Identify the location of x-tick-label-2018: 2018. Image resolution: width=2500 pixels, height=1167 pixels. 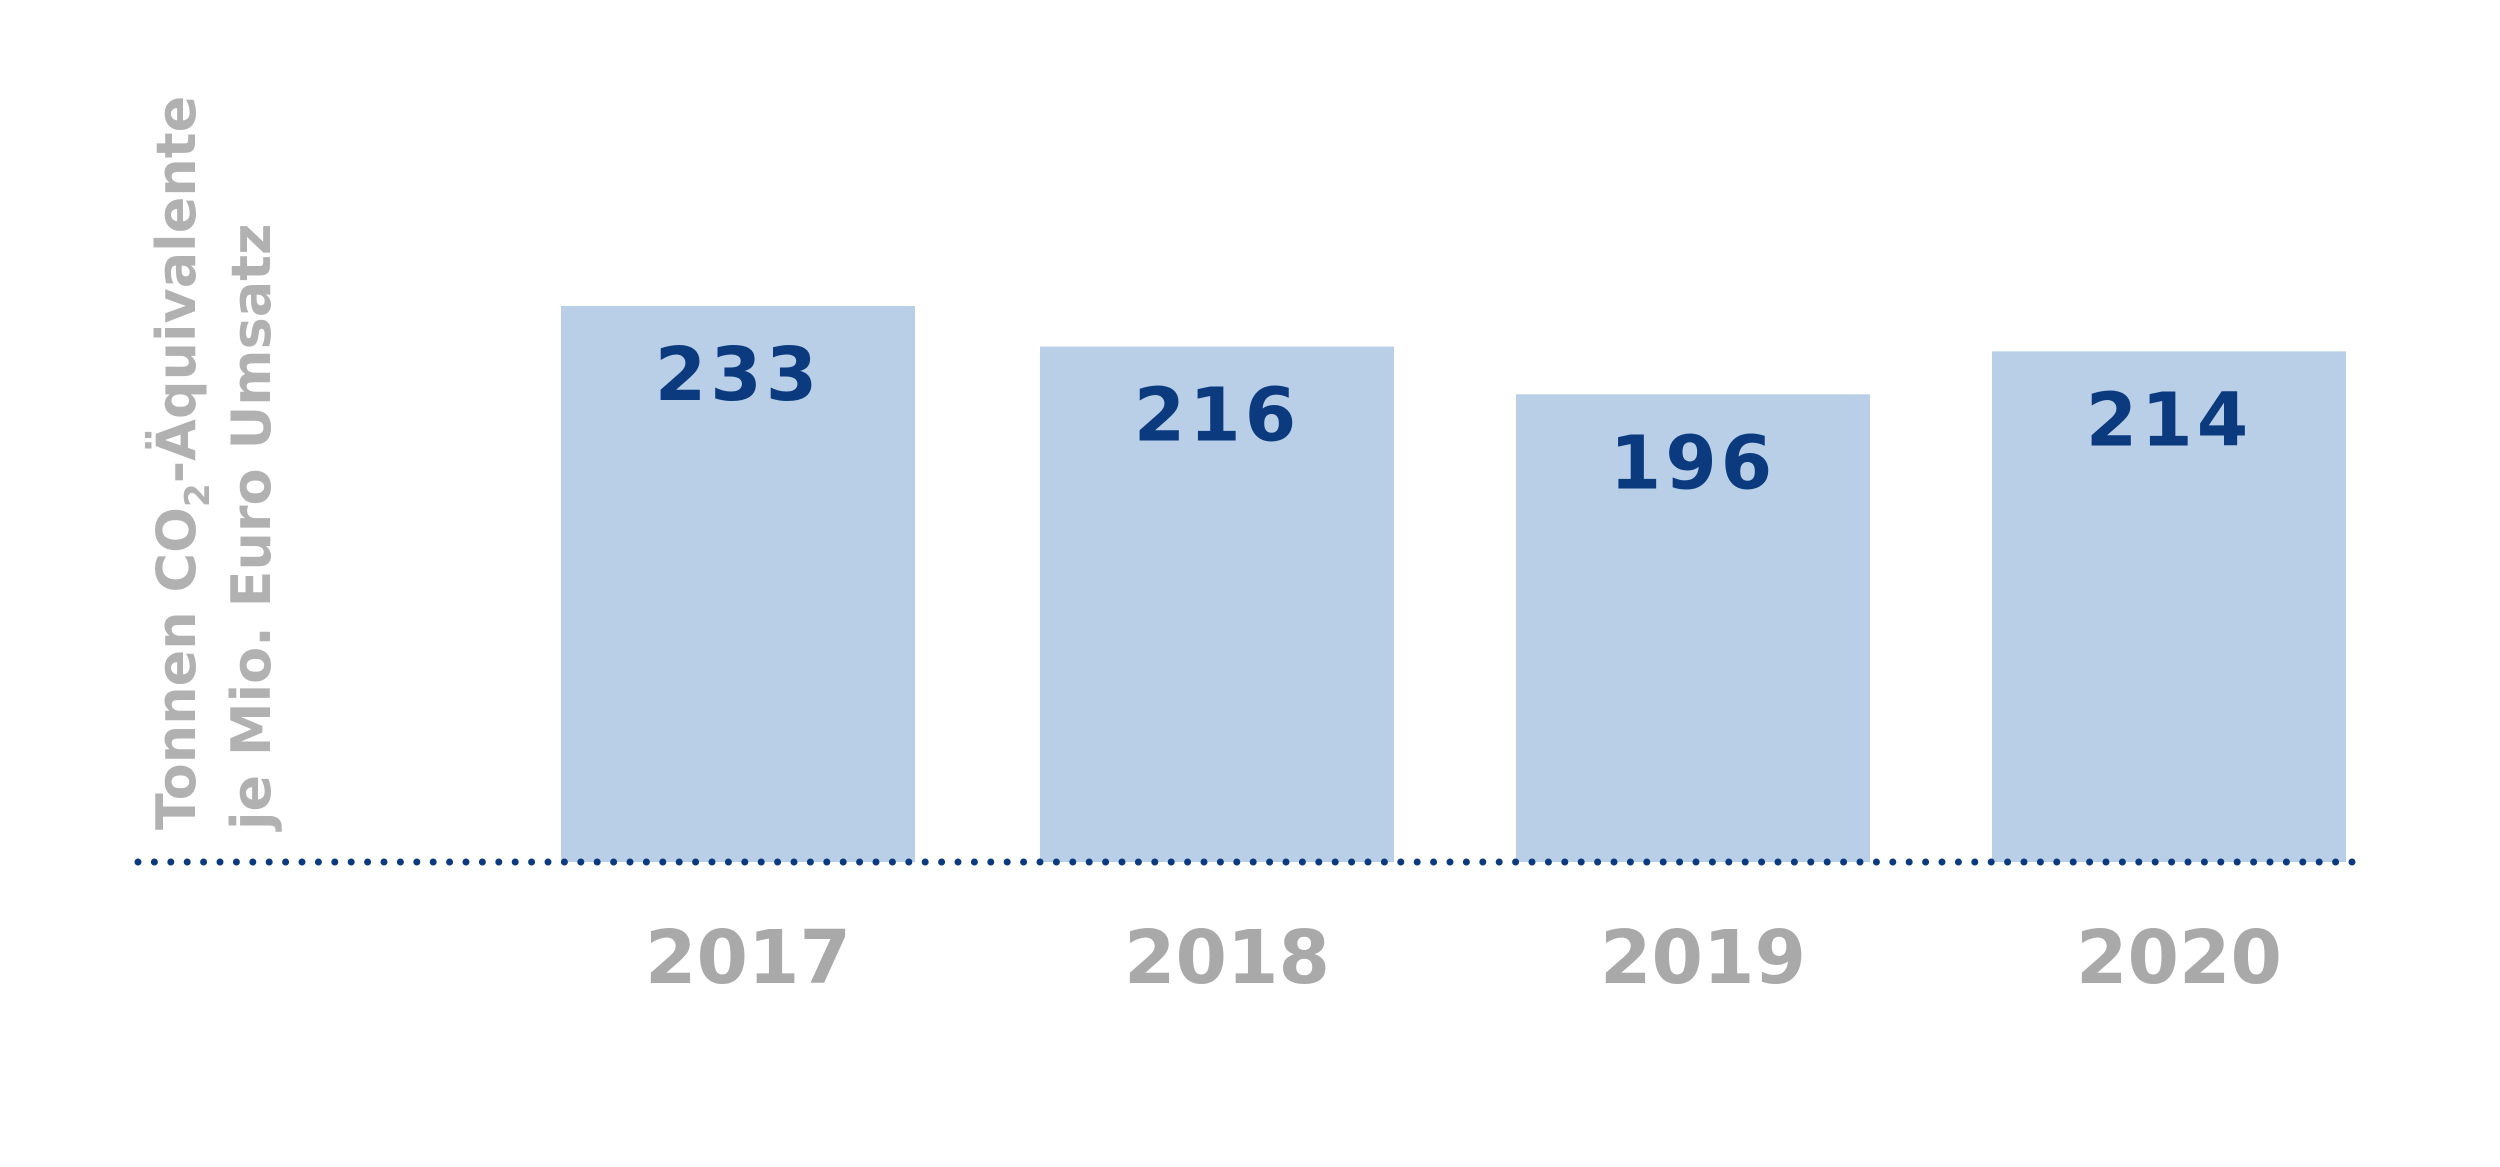
(1227, 958).